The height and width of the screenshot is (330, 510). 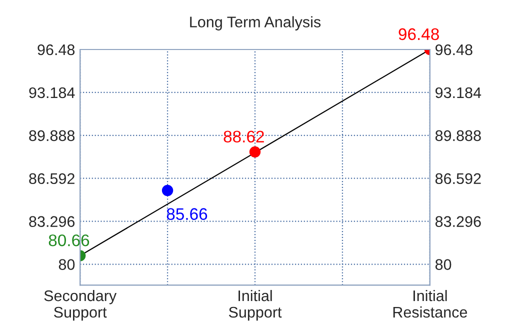 What do you see at coordinates (56, 50) in the screenshot?
I see `y-tick-label: 96.48` at bounding box center [56, 50].